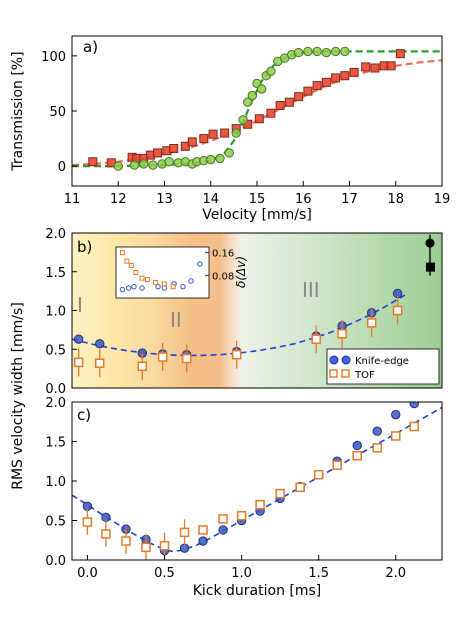 The height and width of the screenshot is (622, 464). I want to click on panel-a-ylabel: Transmission [%], so click(18, 111).